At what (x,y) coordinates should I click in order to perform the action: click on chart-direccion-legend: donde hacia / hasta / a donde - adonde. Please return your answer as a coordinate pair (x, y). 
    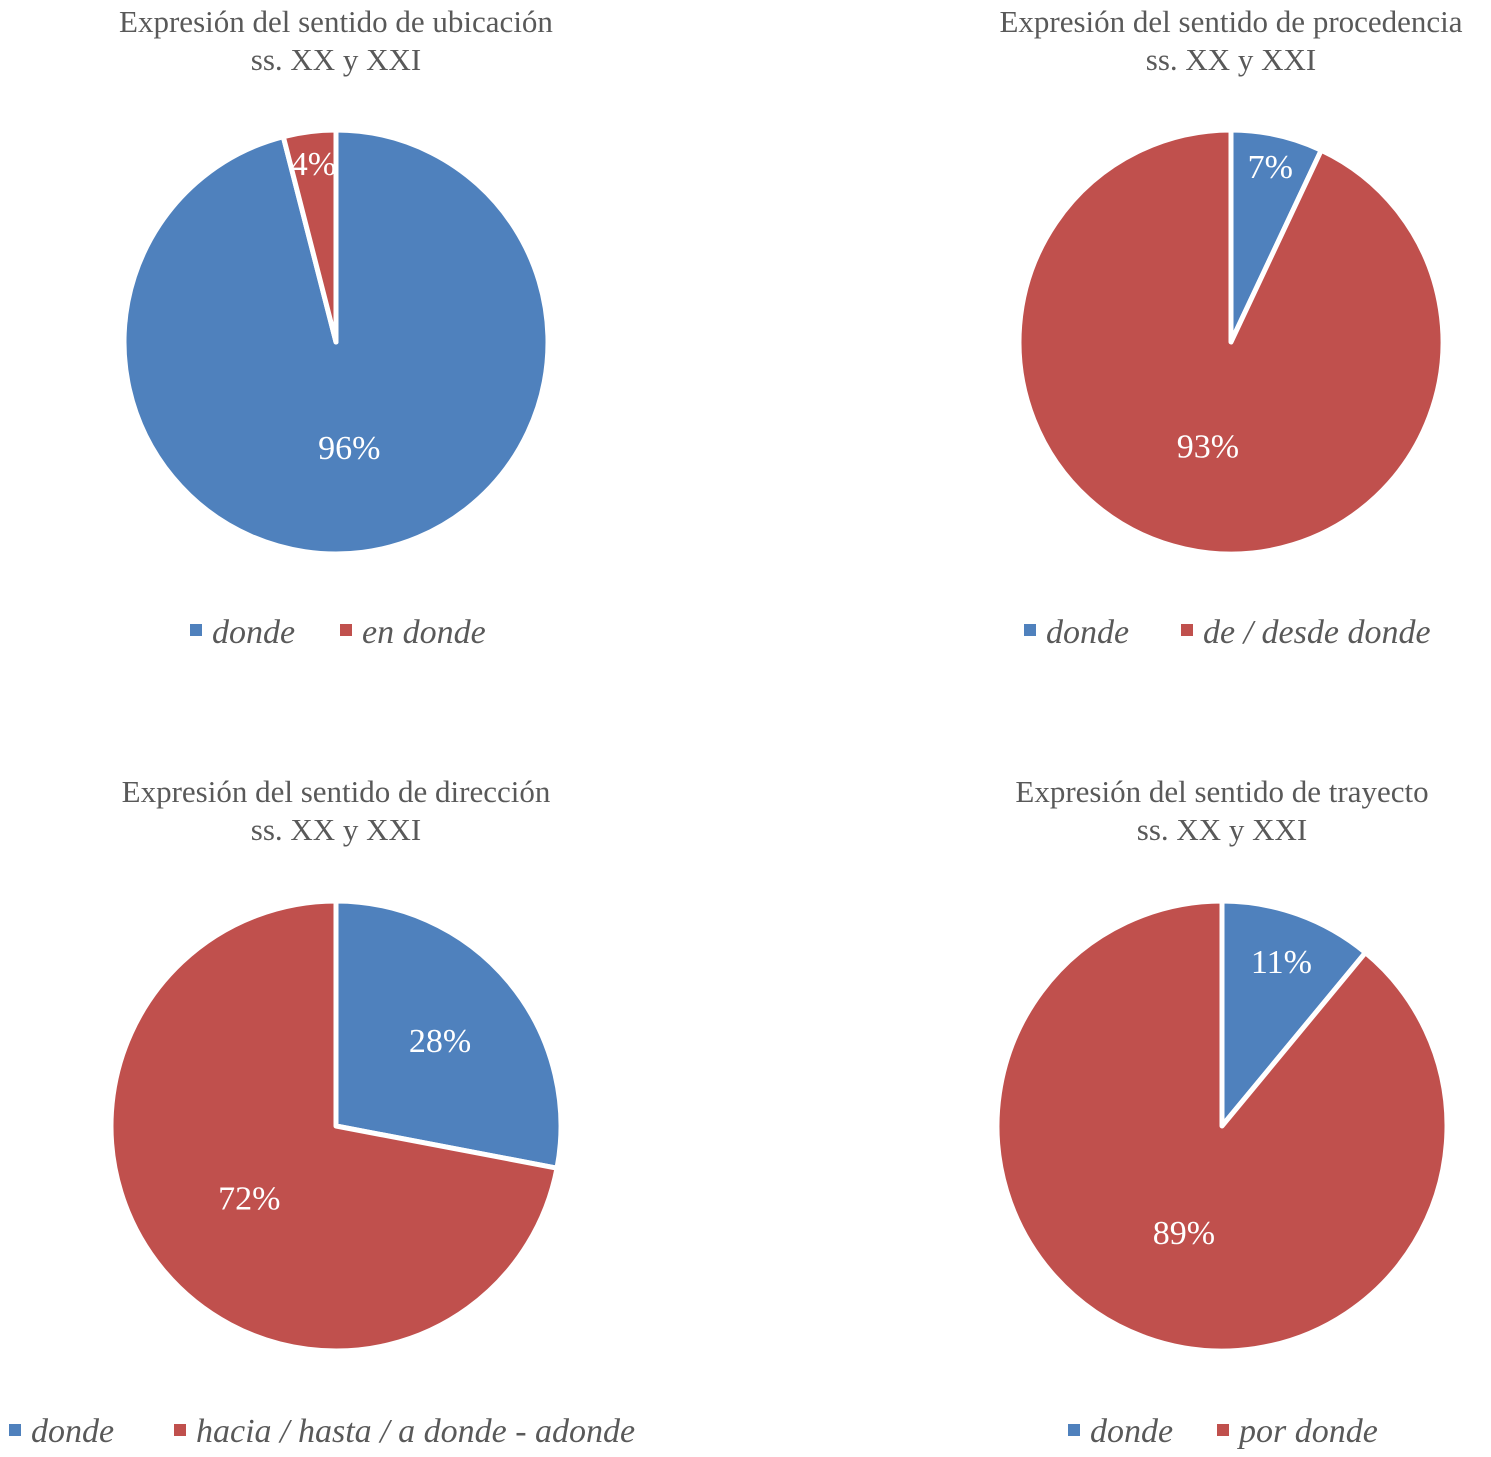
    Looking at the image, I should click on (322, 1431).